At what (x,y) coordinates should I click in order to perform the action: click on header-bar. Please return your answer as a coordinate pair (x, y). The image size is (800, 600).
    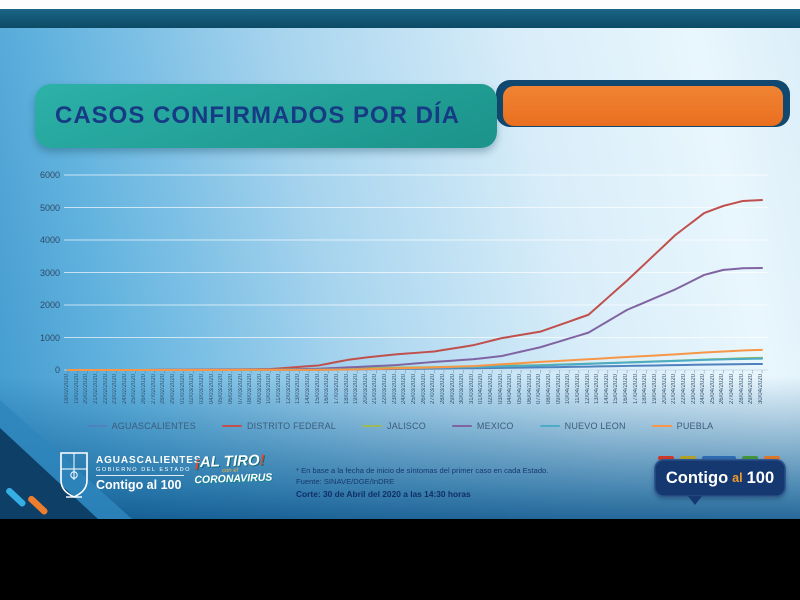
    Looking at the image, I should click on (400, 18).